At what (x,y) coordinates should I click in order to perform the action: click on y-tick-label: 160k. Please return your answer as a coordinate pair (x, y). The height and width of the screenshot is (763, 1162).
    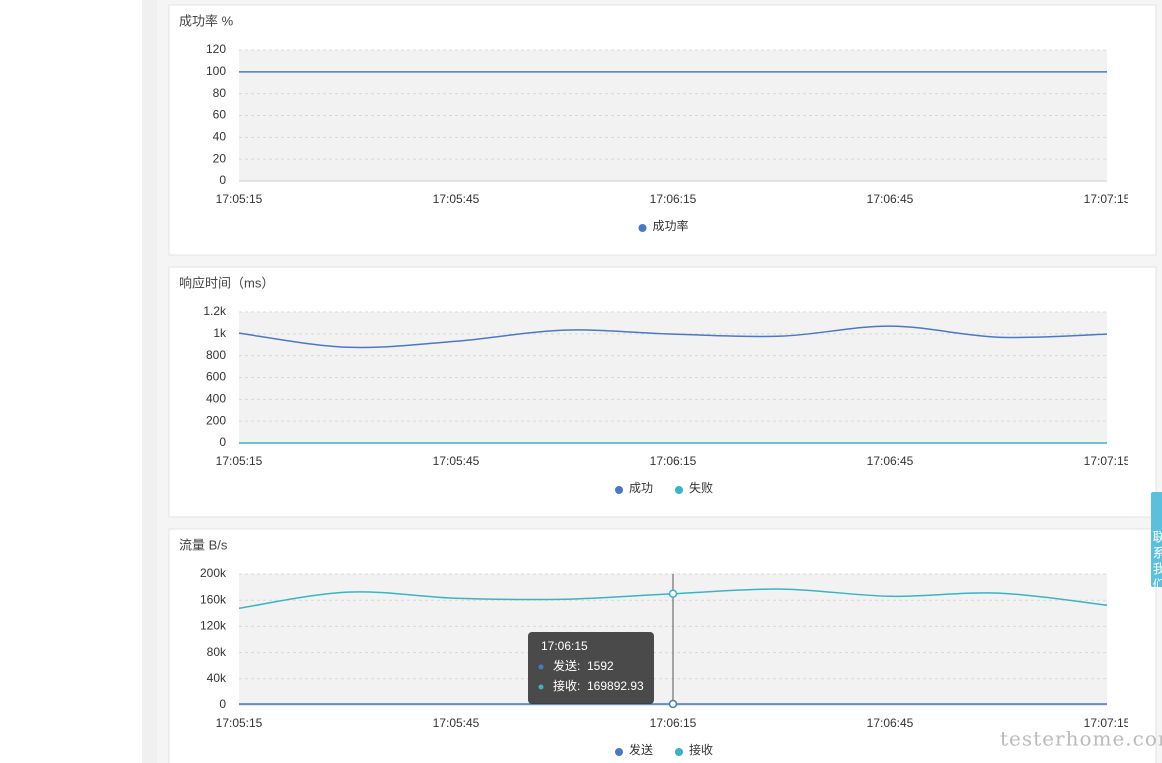
    Looking at the image, I should click on (213, 599).